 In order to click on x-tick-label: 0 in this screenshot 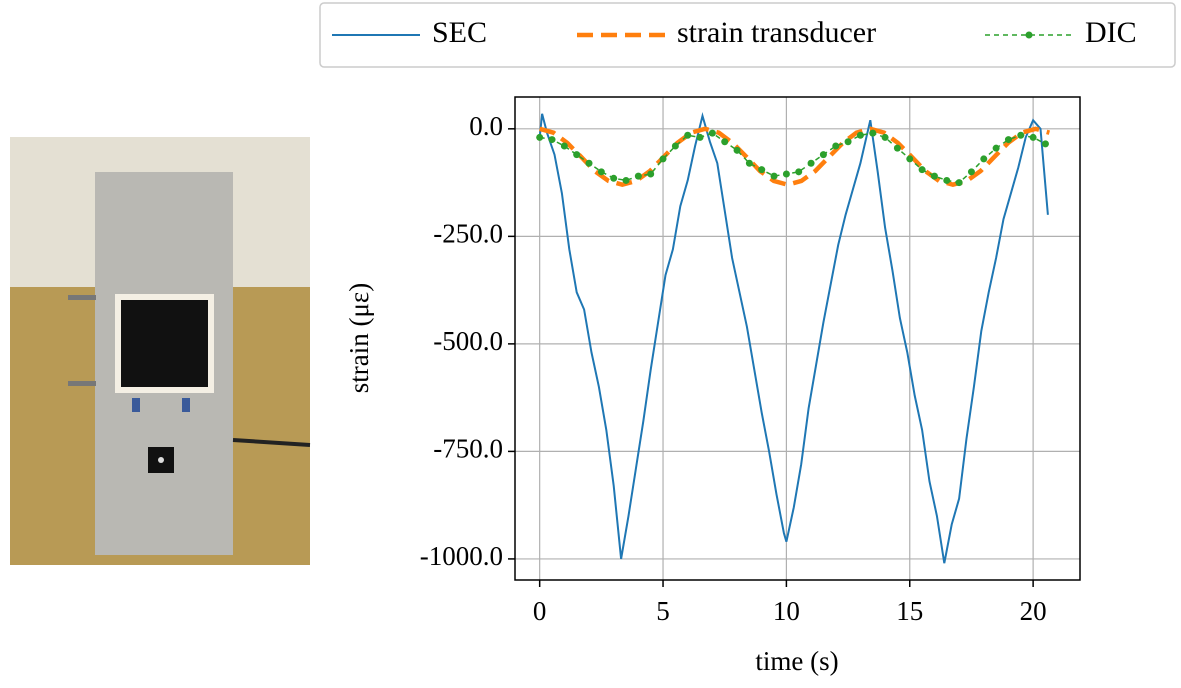, I will do `click(540, 611)`.